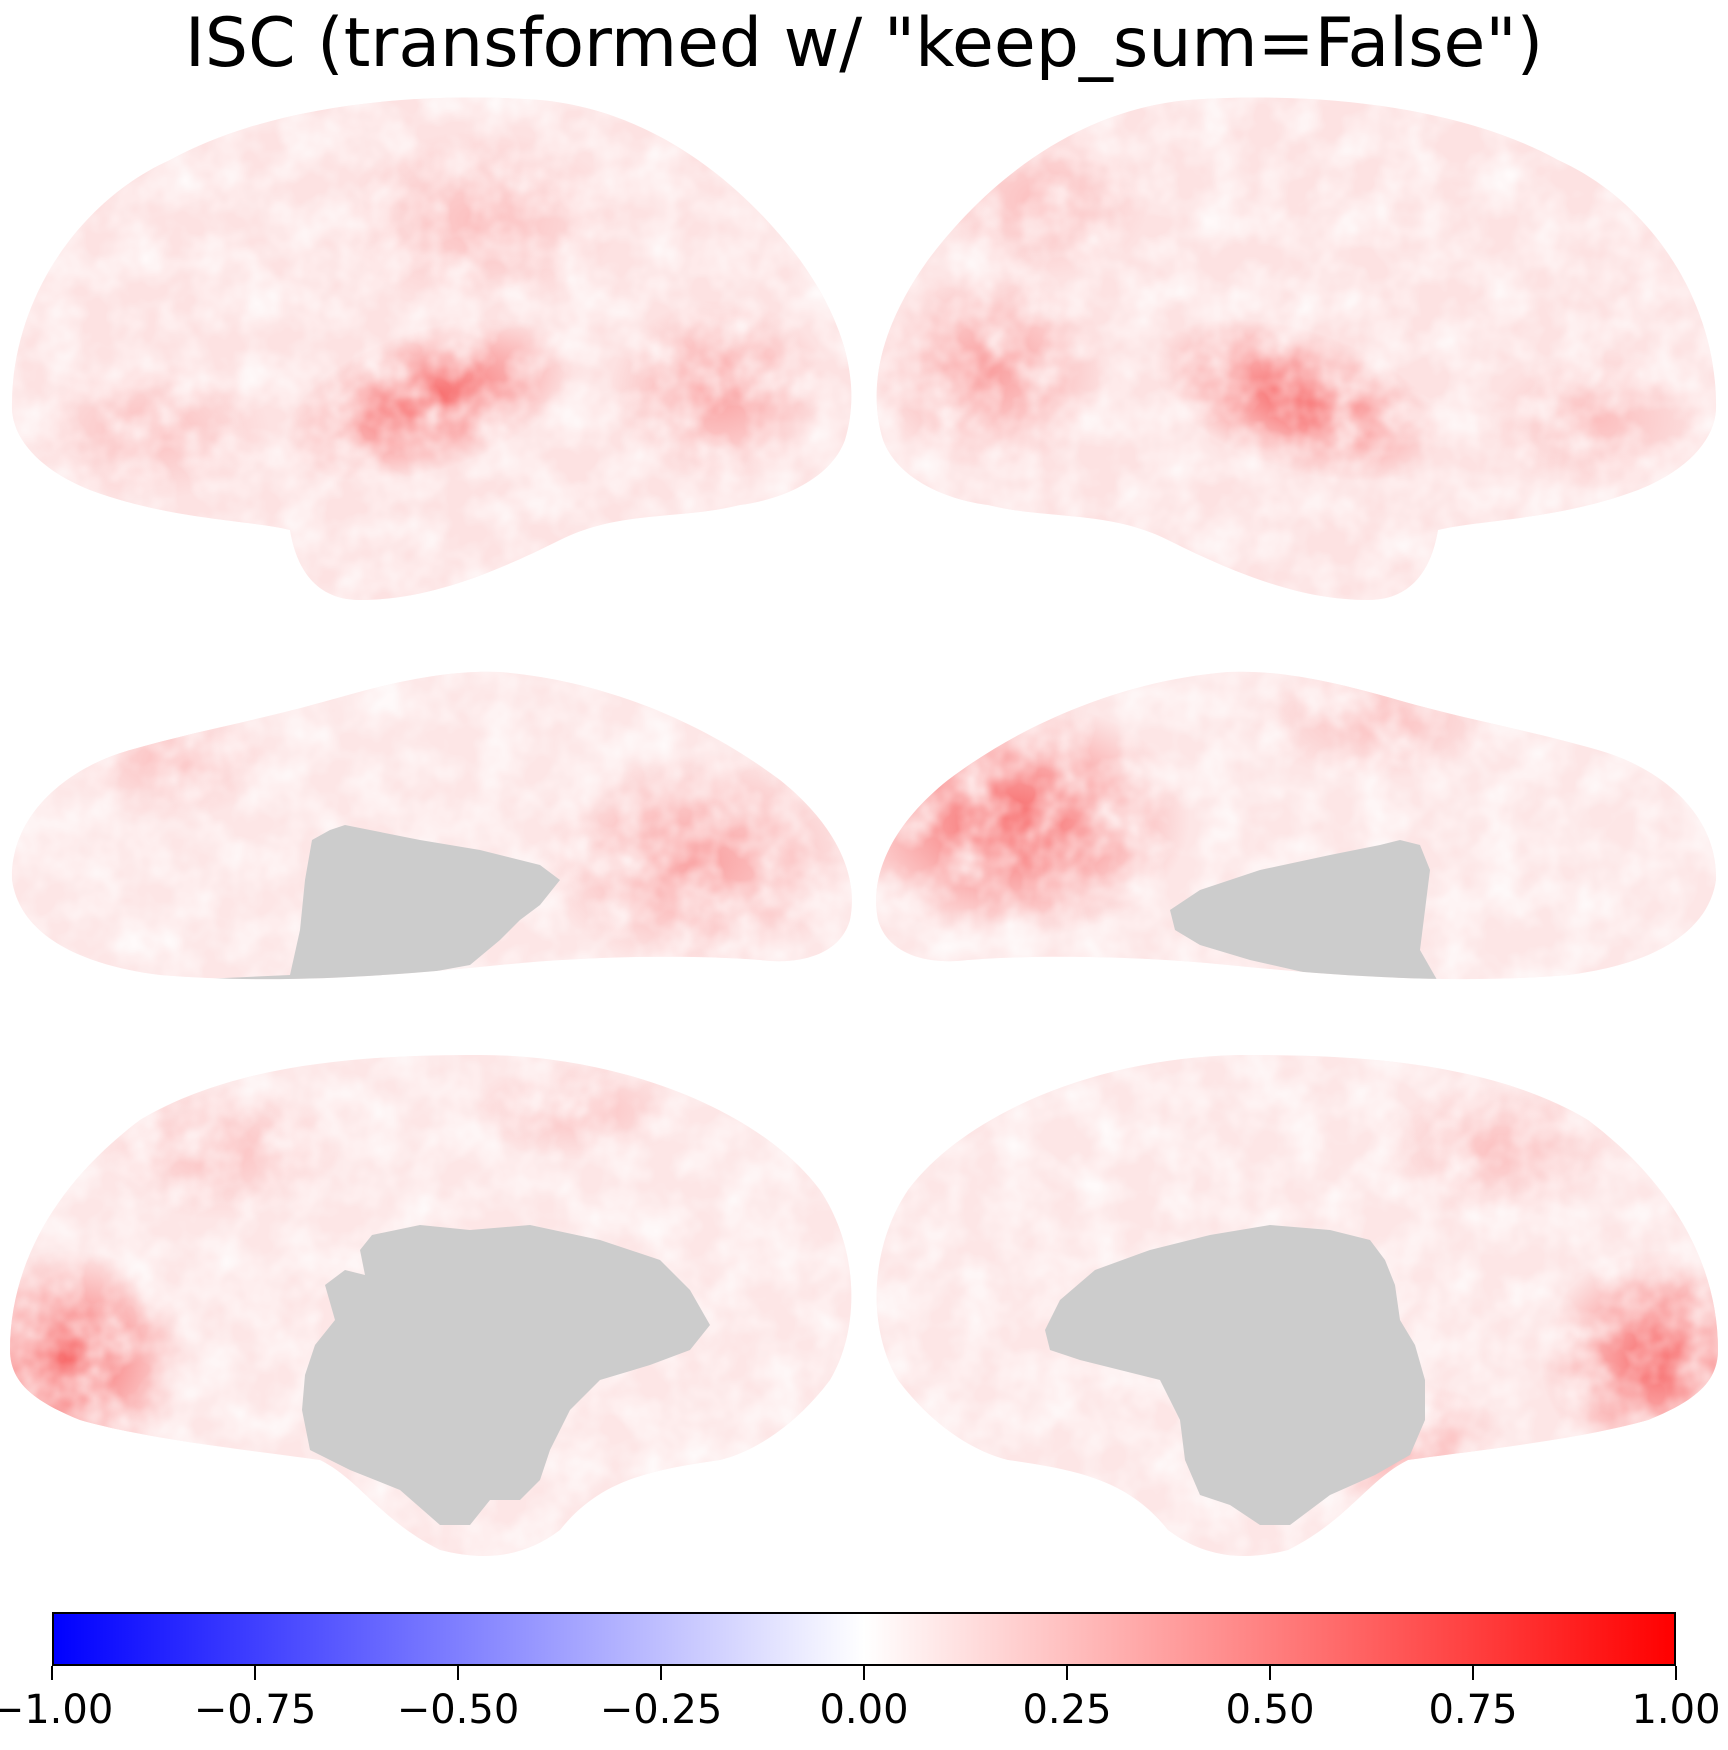 The image size is (1728, 1750). Describe the element at coordinates (661, 1710) in the screenshot. I see `colorbar-tick-label: −0.25` at that location.